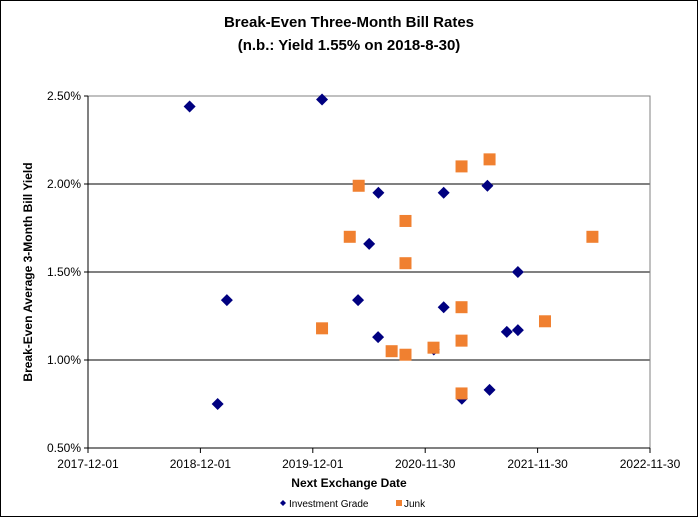  I want to click on x-tick-label: 2021-11-30, so click(537, 464).